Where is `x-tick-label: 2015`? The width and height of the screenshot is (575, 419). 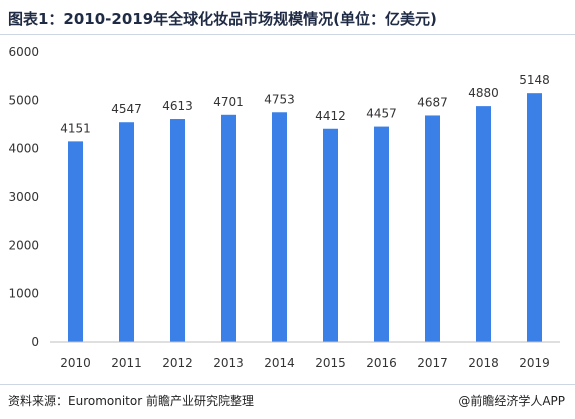
x-tick-label: 2015 is located at coordinates (330, 363).